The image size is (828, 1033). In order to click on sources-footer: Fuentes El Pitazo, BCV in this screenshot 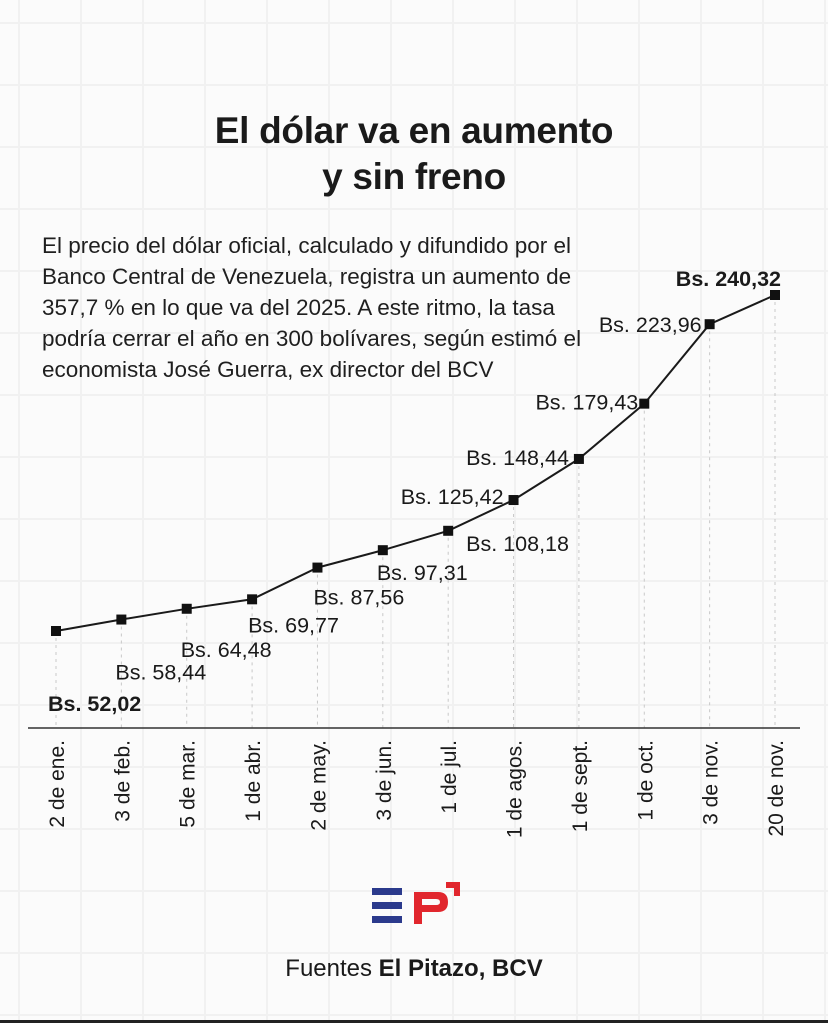, I will do `click(414, 969)`.